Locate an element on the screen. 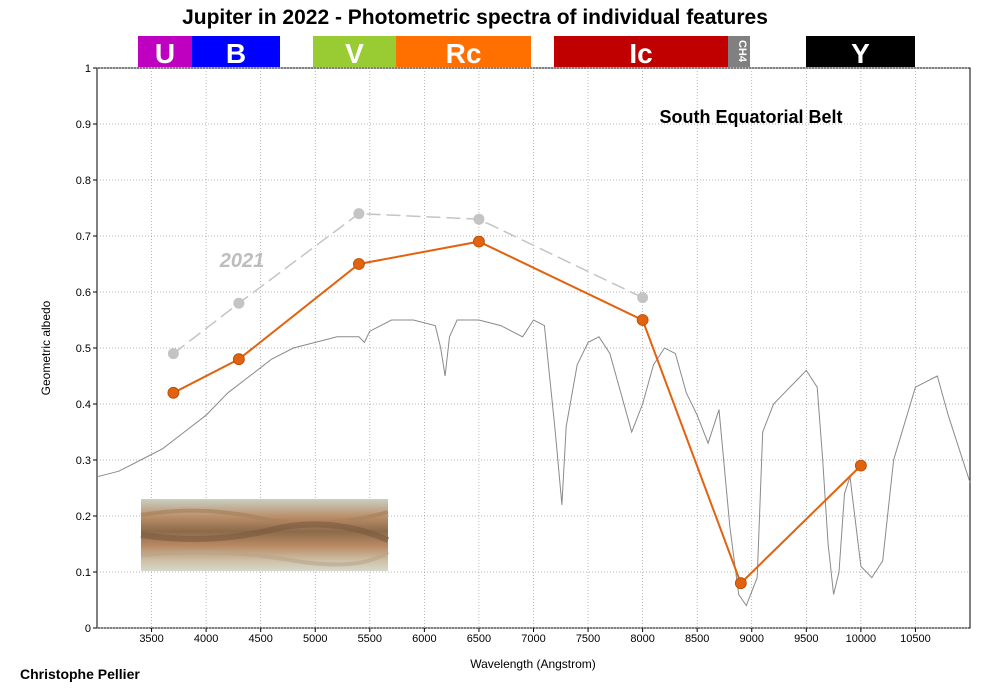 This screenshot has width=1000, height=700. filter-band-strip: U B V Rc Ic CH4 Y is located at coordinates (526, 52).